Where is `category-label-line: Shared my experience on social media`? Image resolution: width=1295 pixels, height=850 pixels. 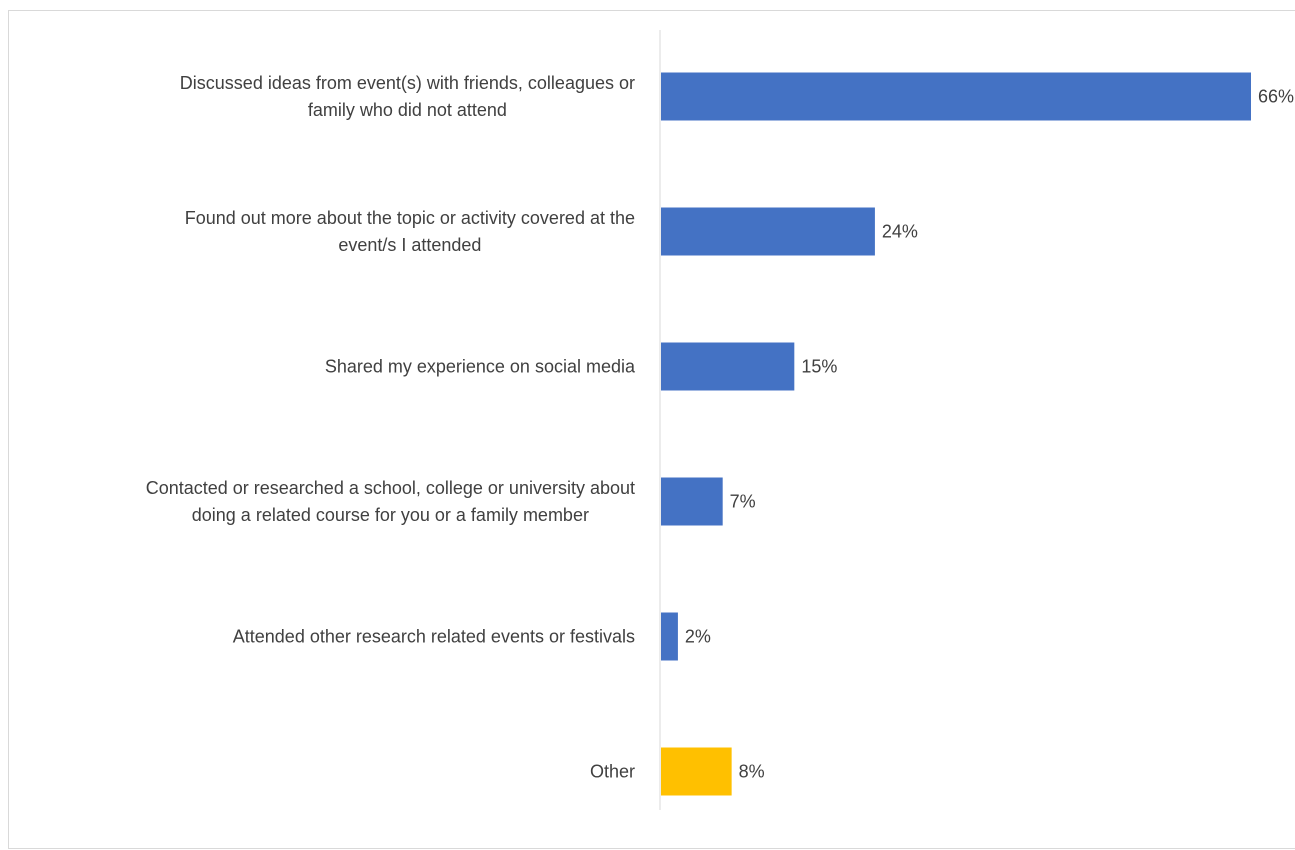
category-label-line: Shared my experience on social media is located at coordinates (480, 367).